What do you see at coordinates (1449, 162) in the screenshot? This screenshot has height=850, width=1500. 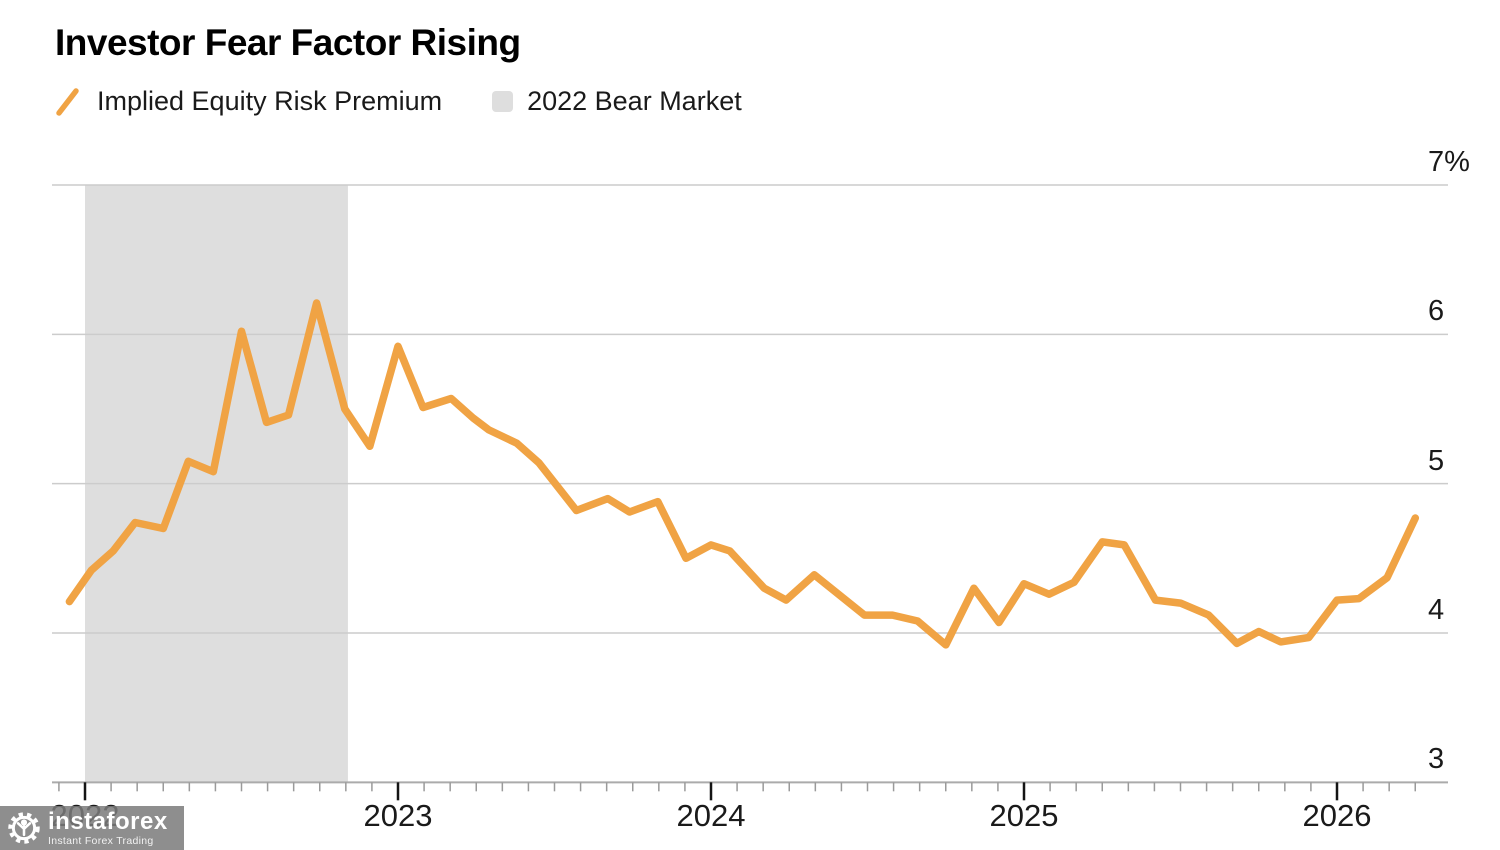 I see `y-axis-label: 7%` at bounding box center [1449, 162].